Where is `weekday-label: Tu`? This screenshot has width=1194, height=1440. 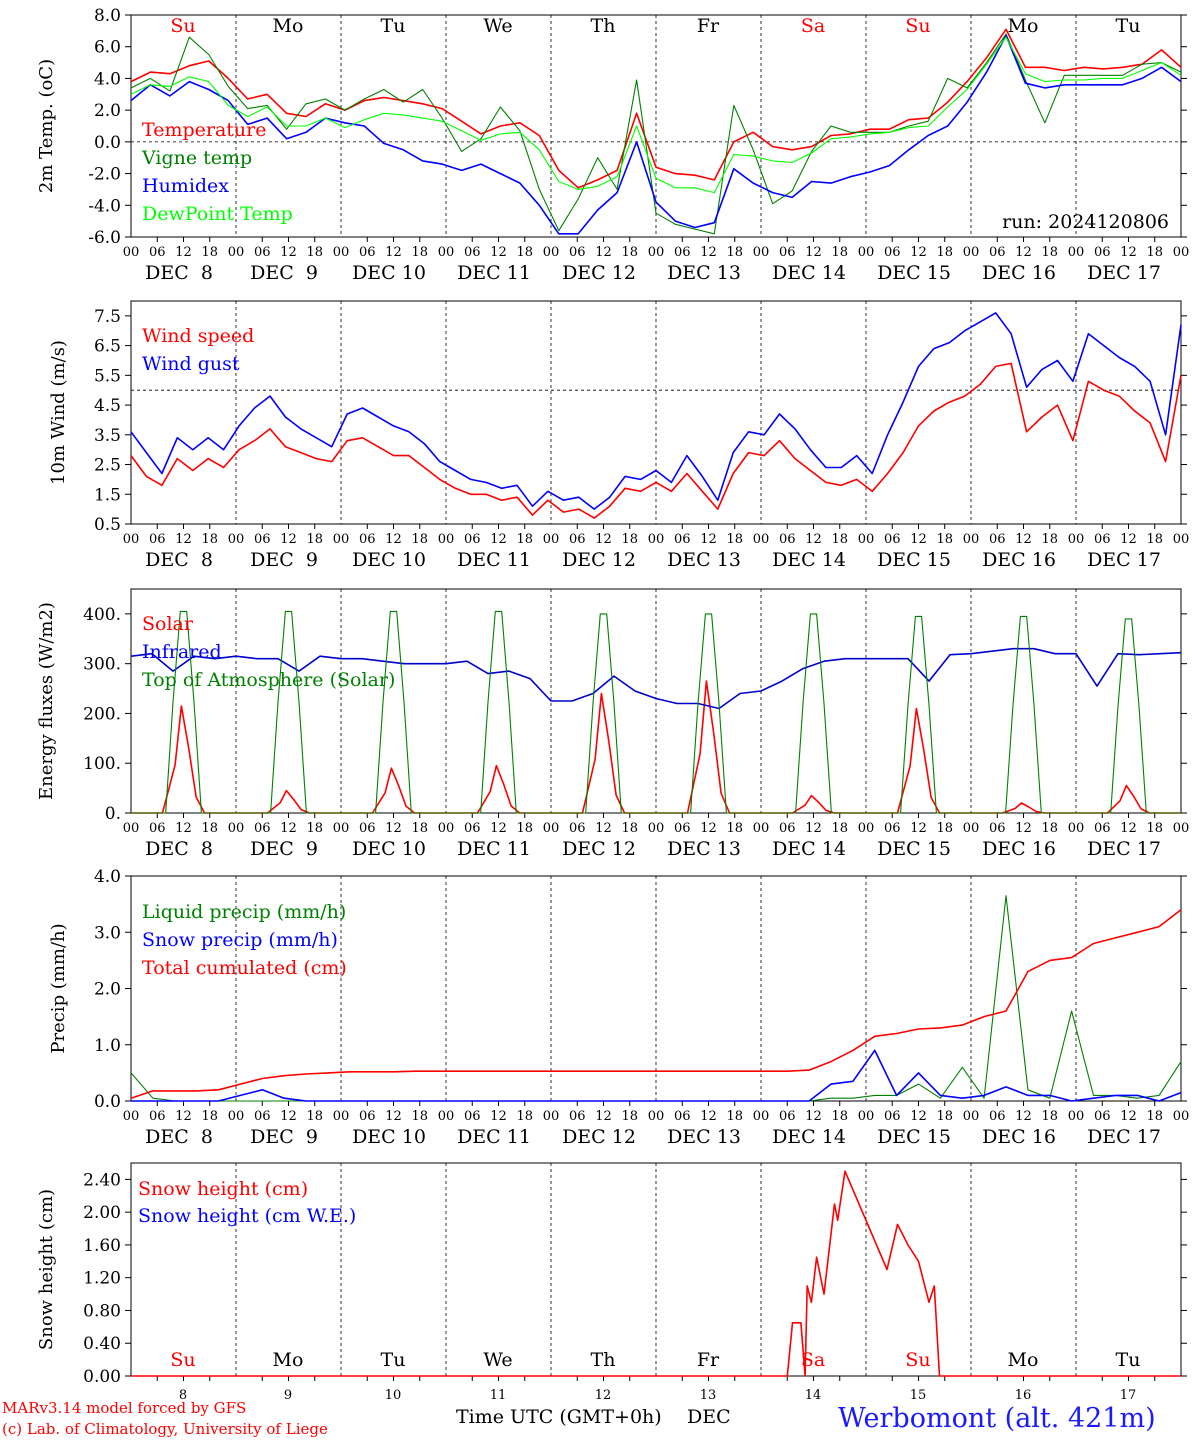
weekday-label: Tu is located at coordinates (1128, 1360).